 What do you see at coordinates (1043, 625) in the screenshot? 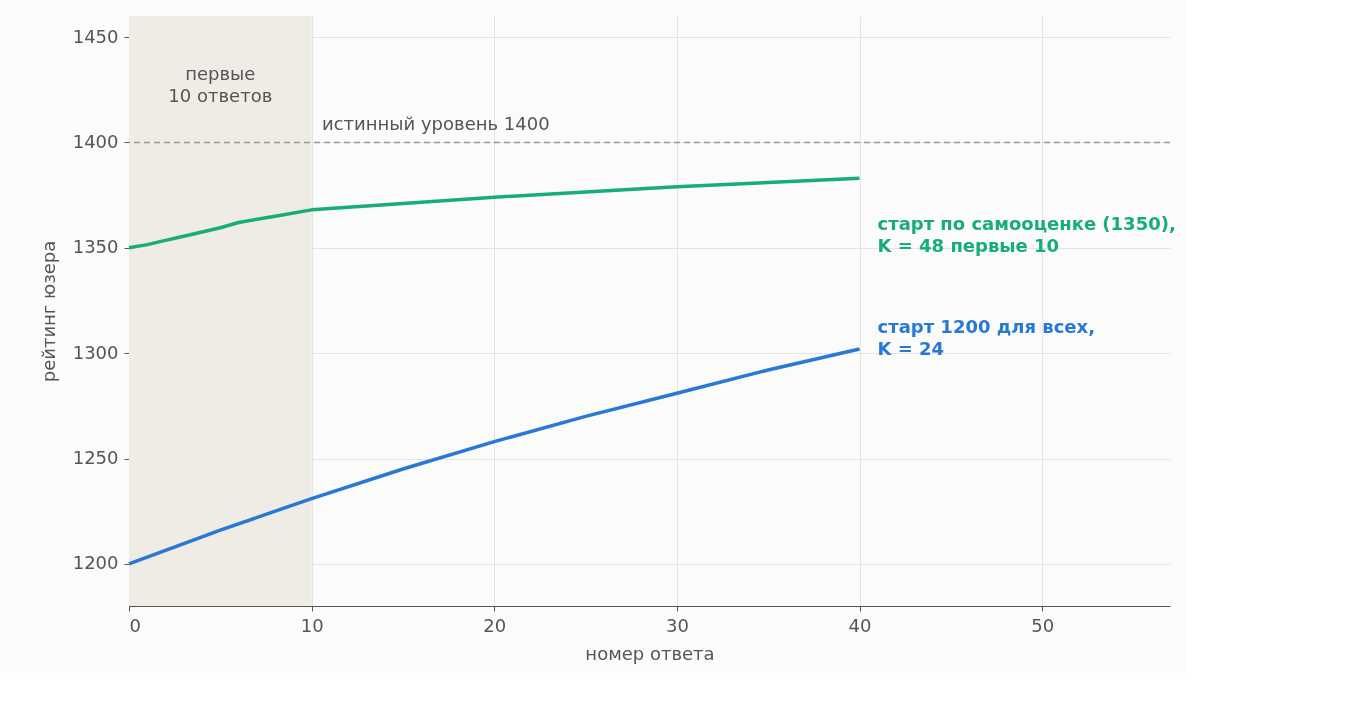
I see `x-tick-label: 50` at bounding box center [1043, 625].